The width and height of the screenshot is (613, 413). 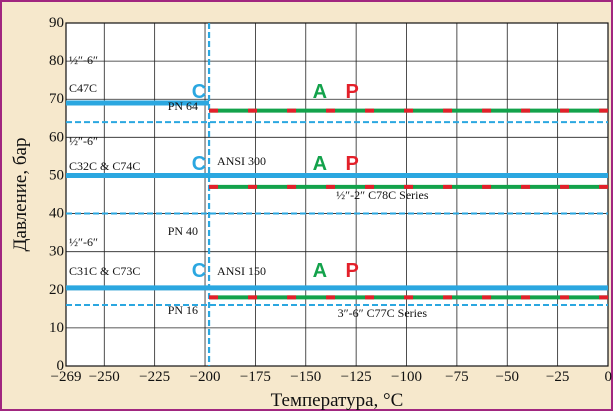 What do you see at coordinates (356, 377) in the screenshot?
I see `x-tick-label: −125` at bounding box center [356, 377].